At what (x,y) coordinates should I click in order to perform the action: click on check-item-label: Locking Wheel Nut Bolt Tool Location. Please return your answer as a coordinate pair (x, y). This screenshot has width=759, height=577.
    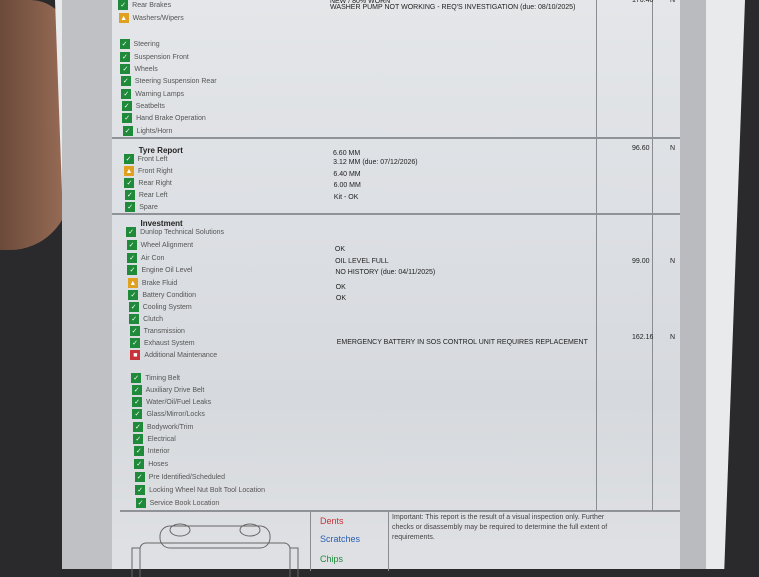
    Looking at the image, I should click on (207, 490).